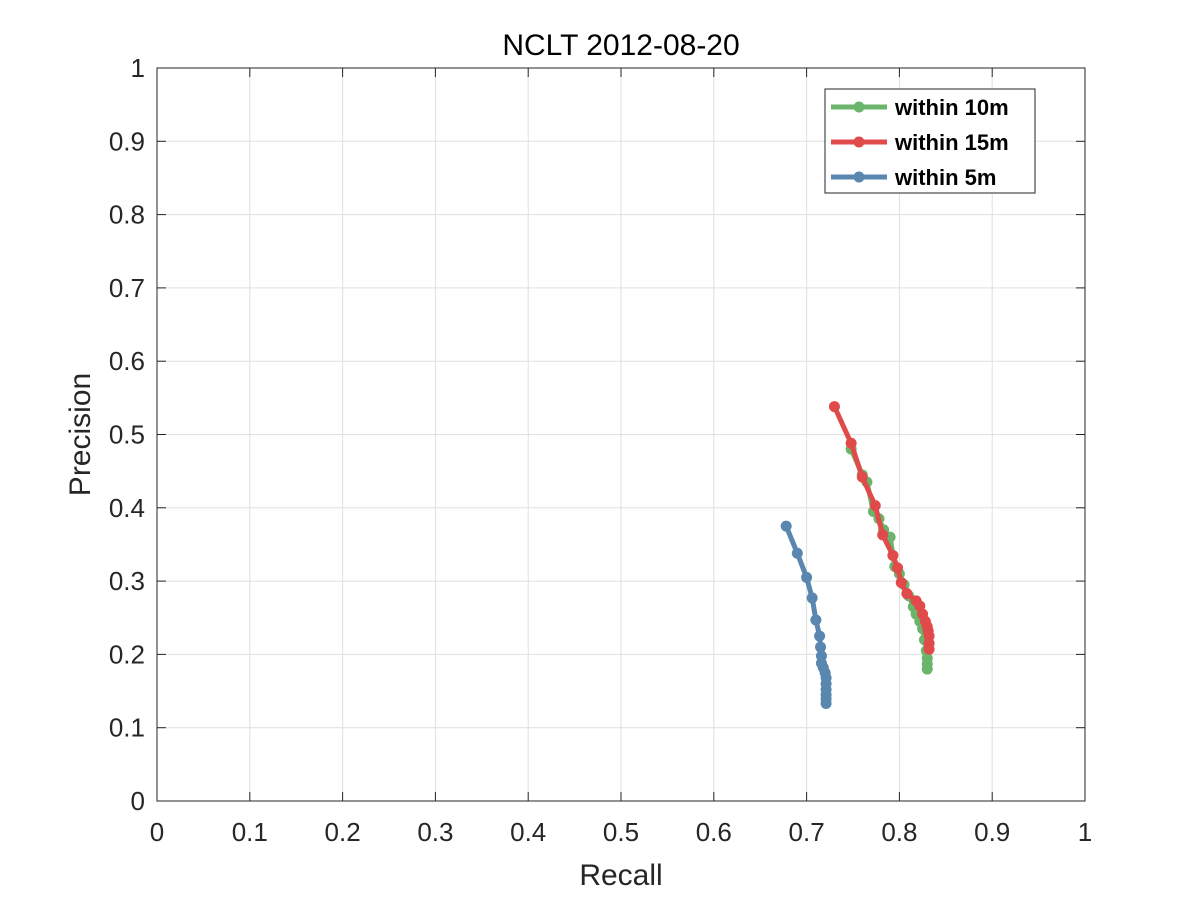  Describe the element at coordinates (127, 141) in the screenshot. I see `y-tick-label: 0.9` at that location.